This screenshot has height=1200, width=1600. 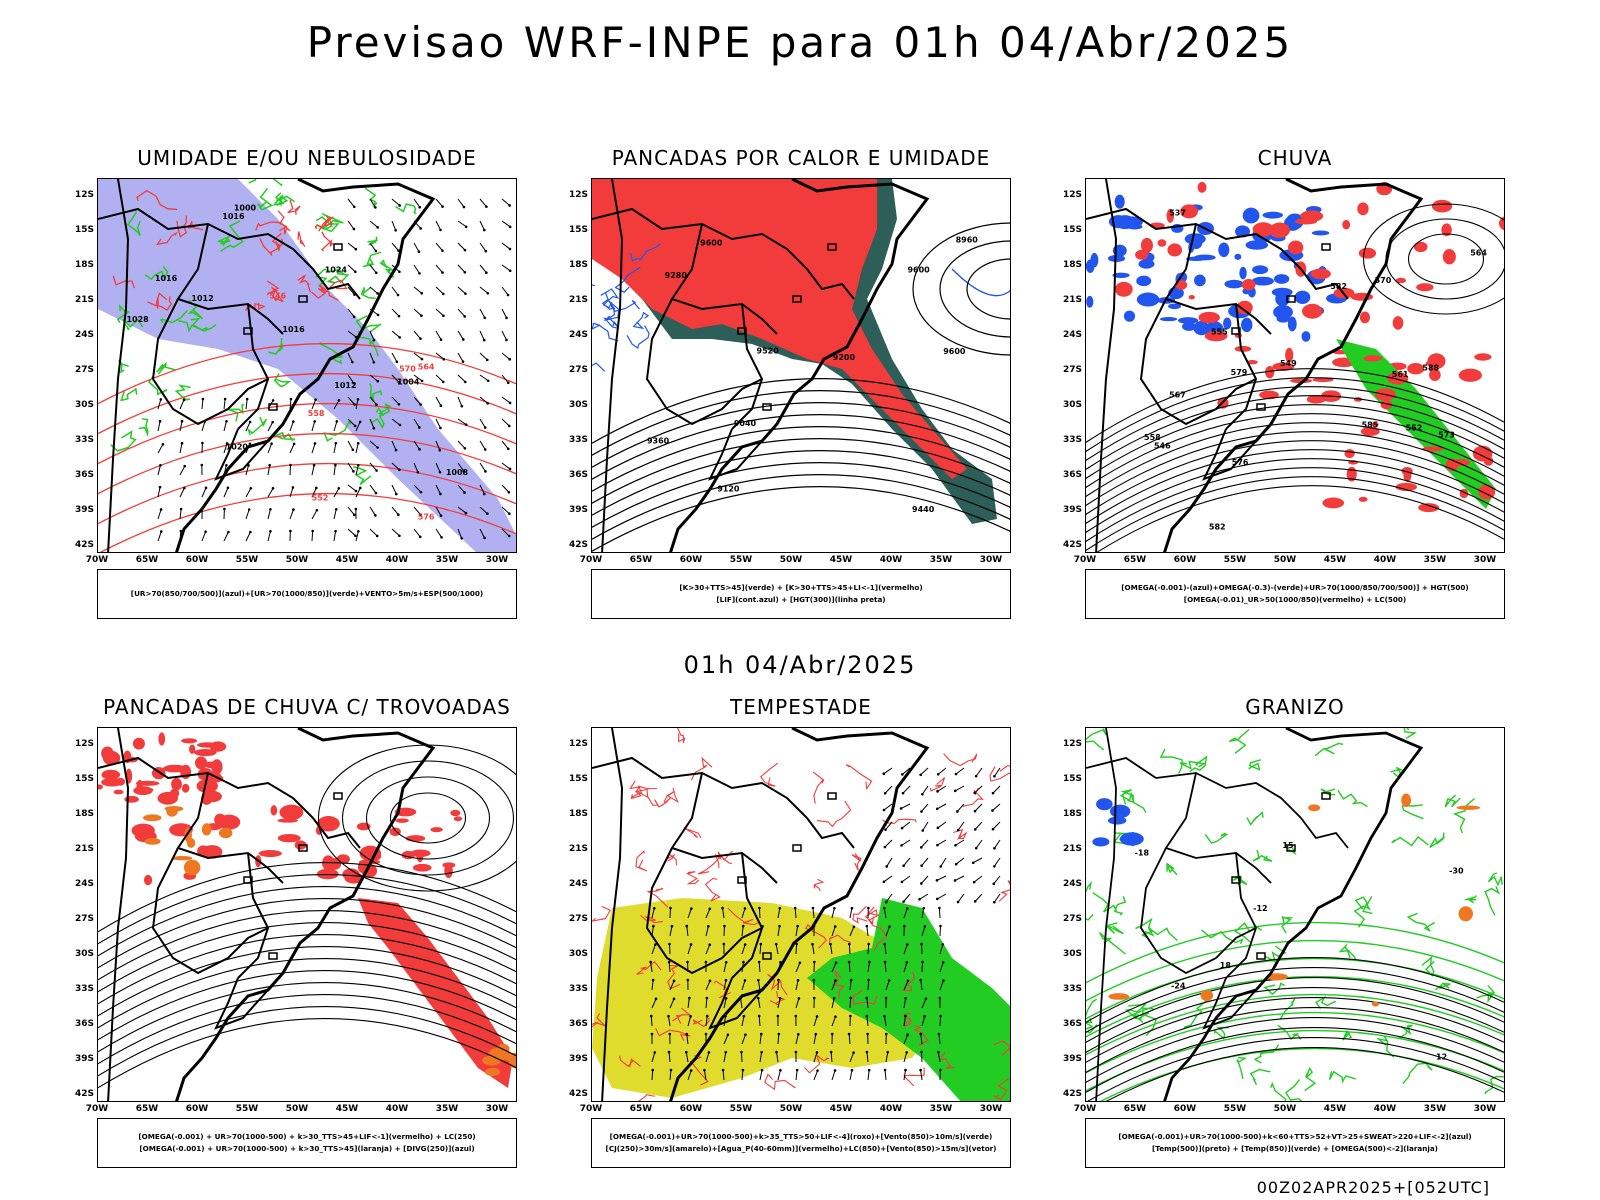 I want to click on contour-label: 9200, so click(x=844, y=357).